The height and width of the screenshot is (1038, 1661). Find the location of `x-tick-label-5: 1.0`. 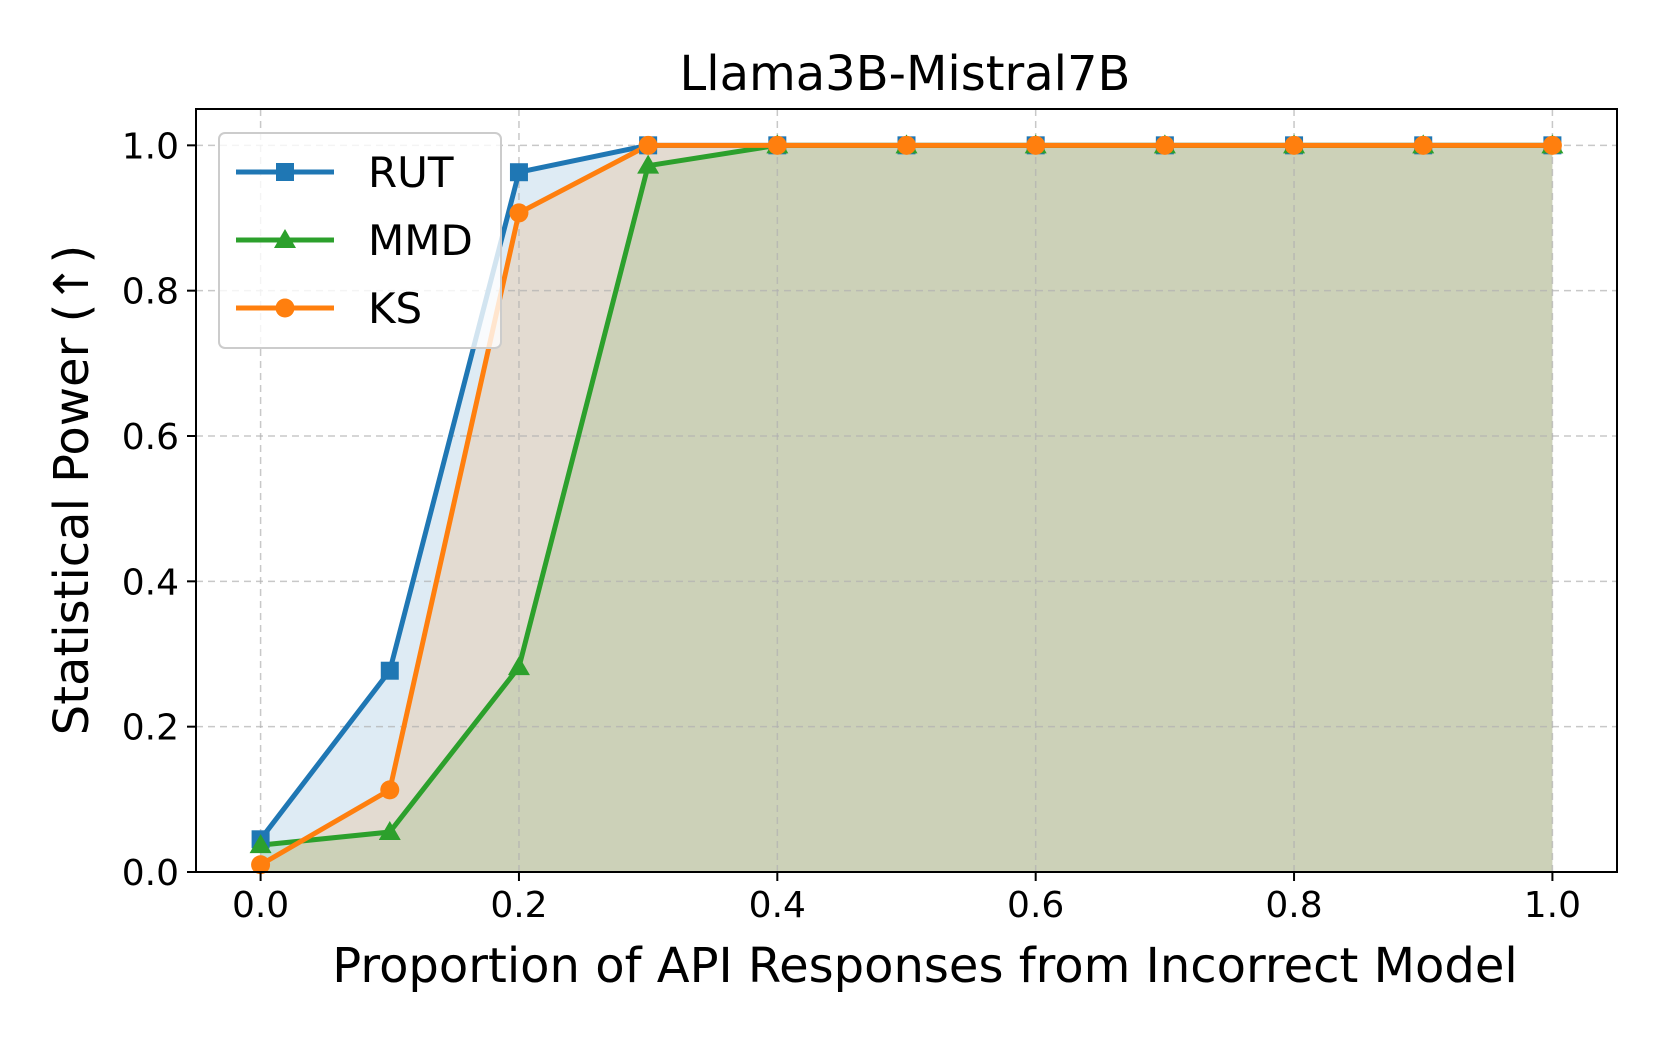

x-tick-label-5: 1.0 is located at coordinates (1552, 905).